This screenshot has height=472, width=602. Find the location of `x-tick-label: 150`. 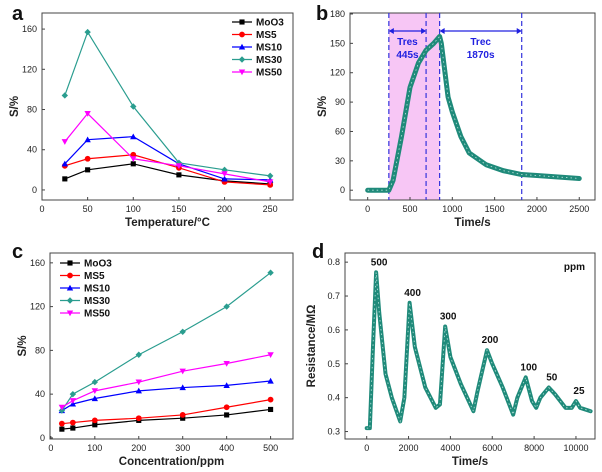

x-tick-label: 150 is located at coordinates (178, 209).